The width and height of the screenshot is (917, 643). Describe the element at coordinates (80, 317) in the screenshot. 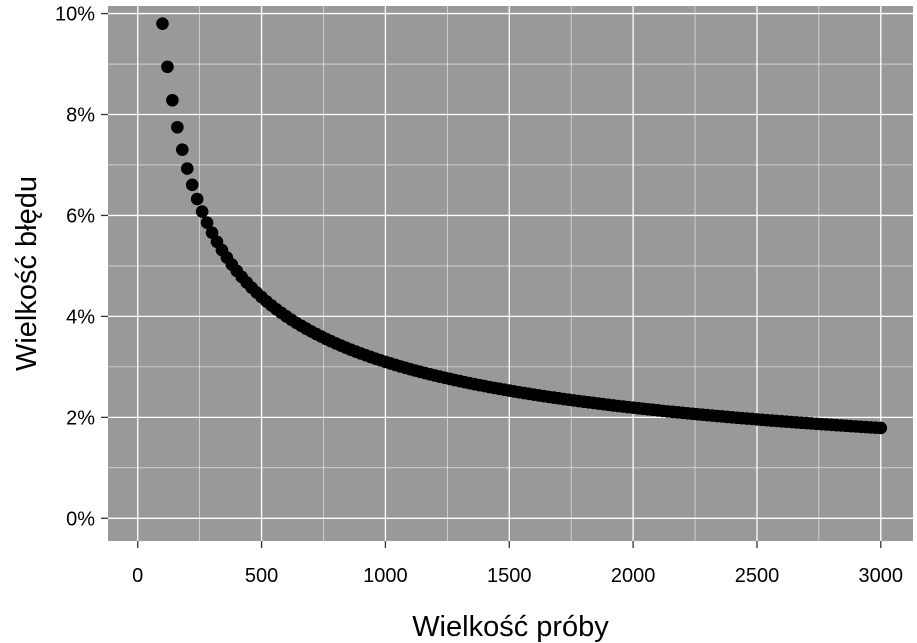

I see `y-tick-label: 4%` at that location.